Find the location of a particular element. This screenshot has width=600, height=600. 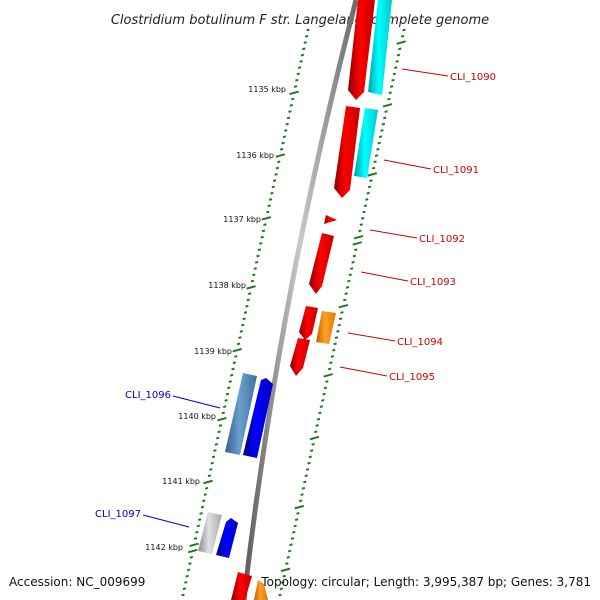

gene-label: CLI_1095 is located at coordinates (412, 377).